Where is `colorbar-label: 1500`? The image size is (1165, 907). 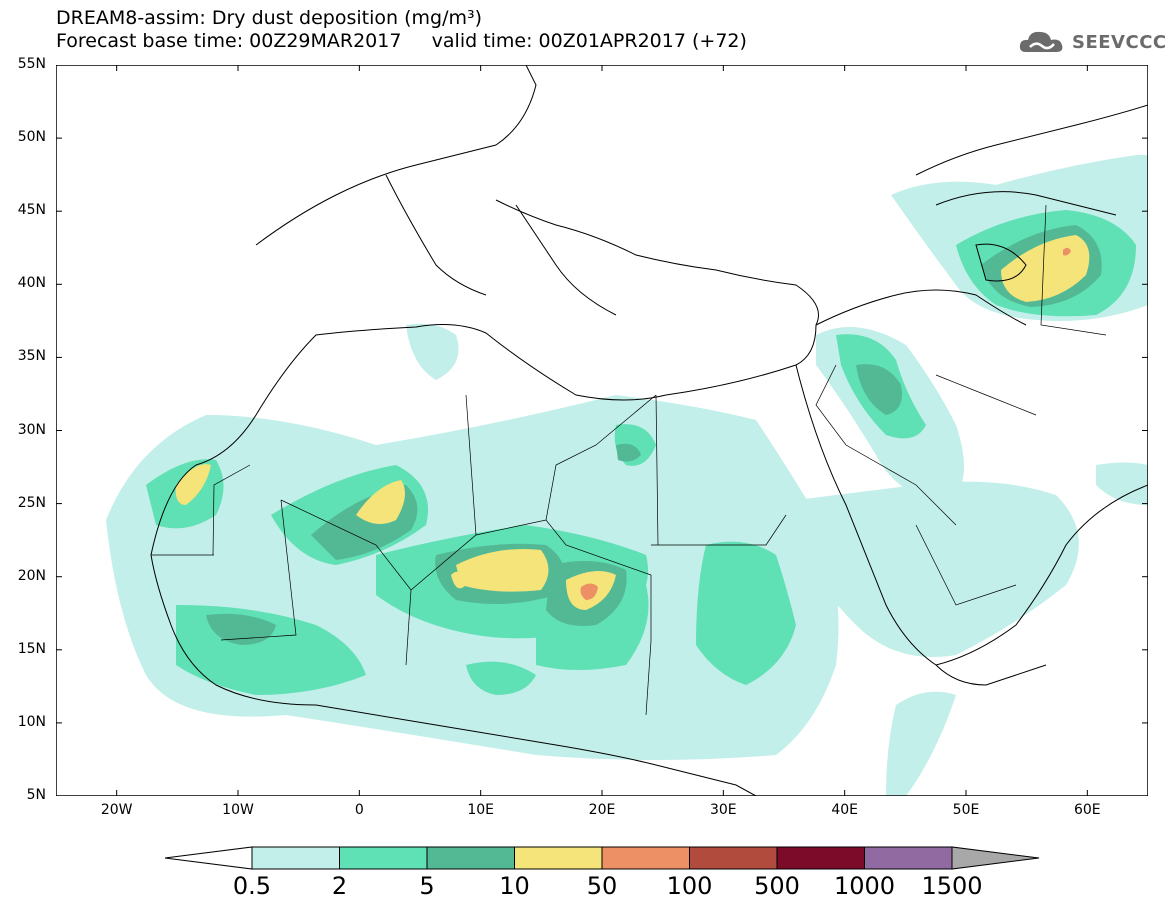 colorbar-label: 1500 is located at coordinates (952, 886).